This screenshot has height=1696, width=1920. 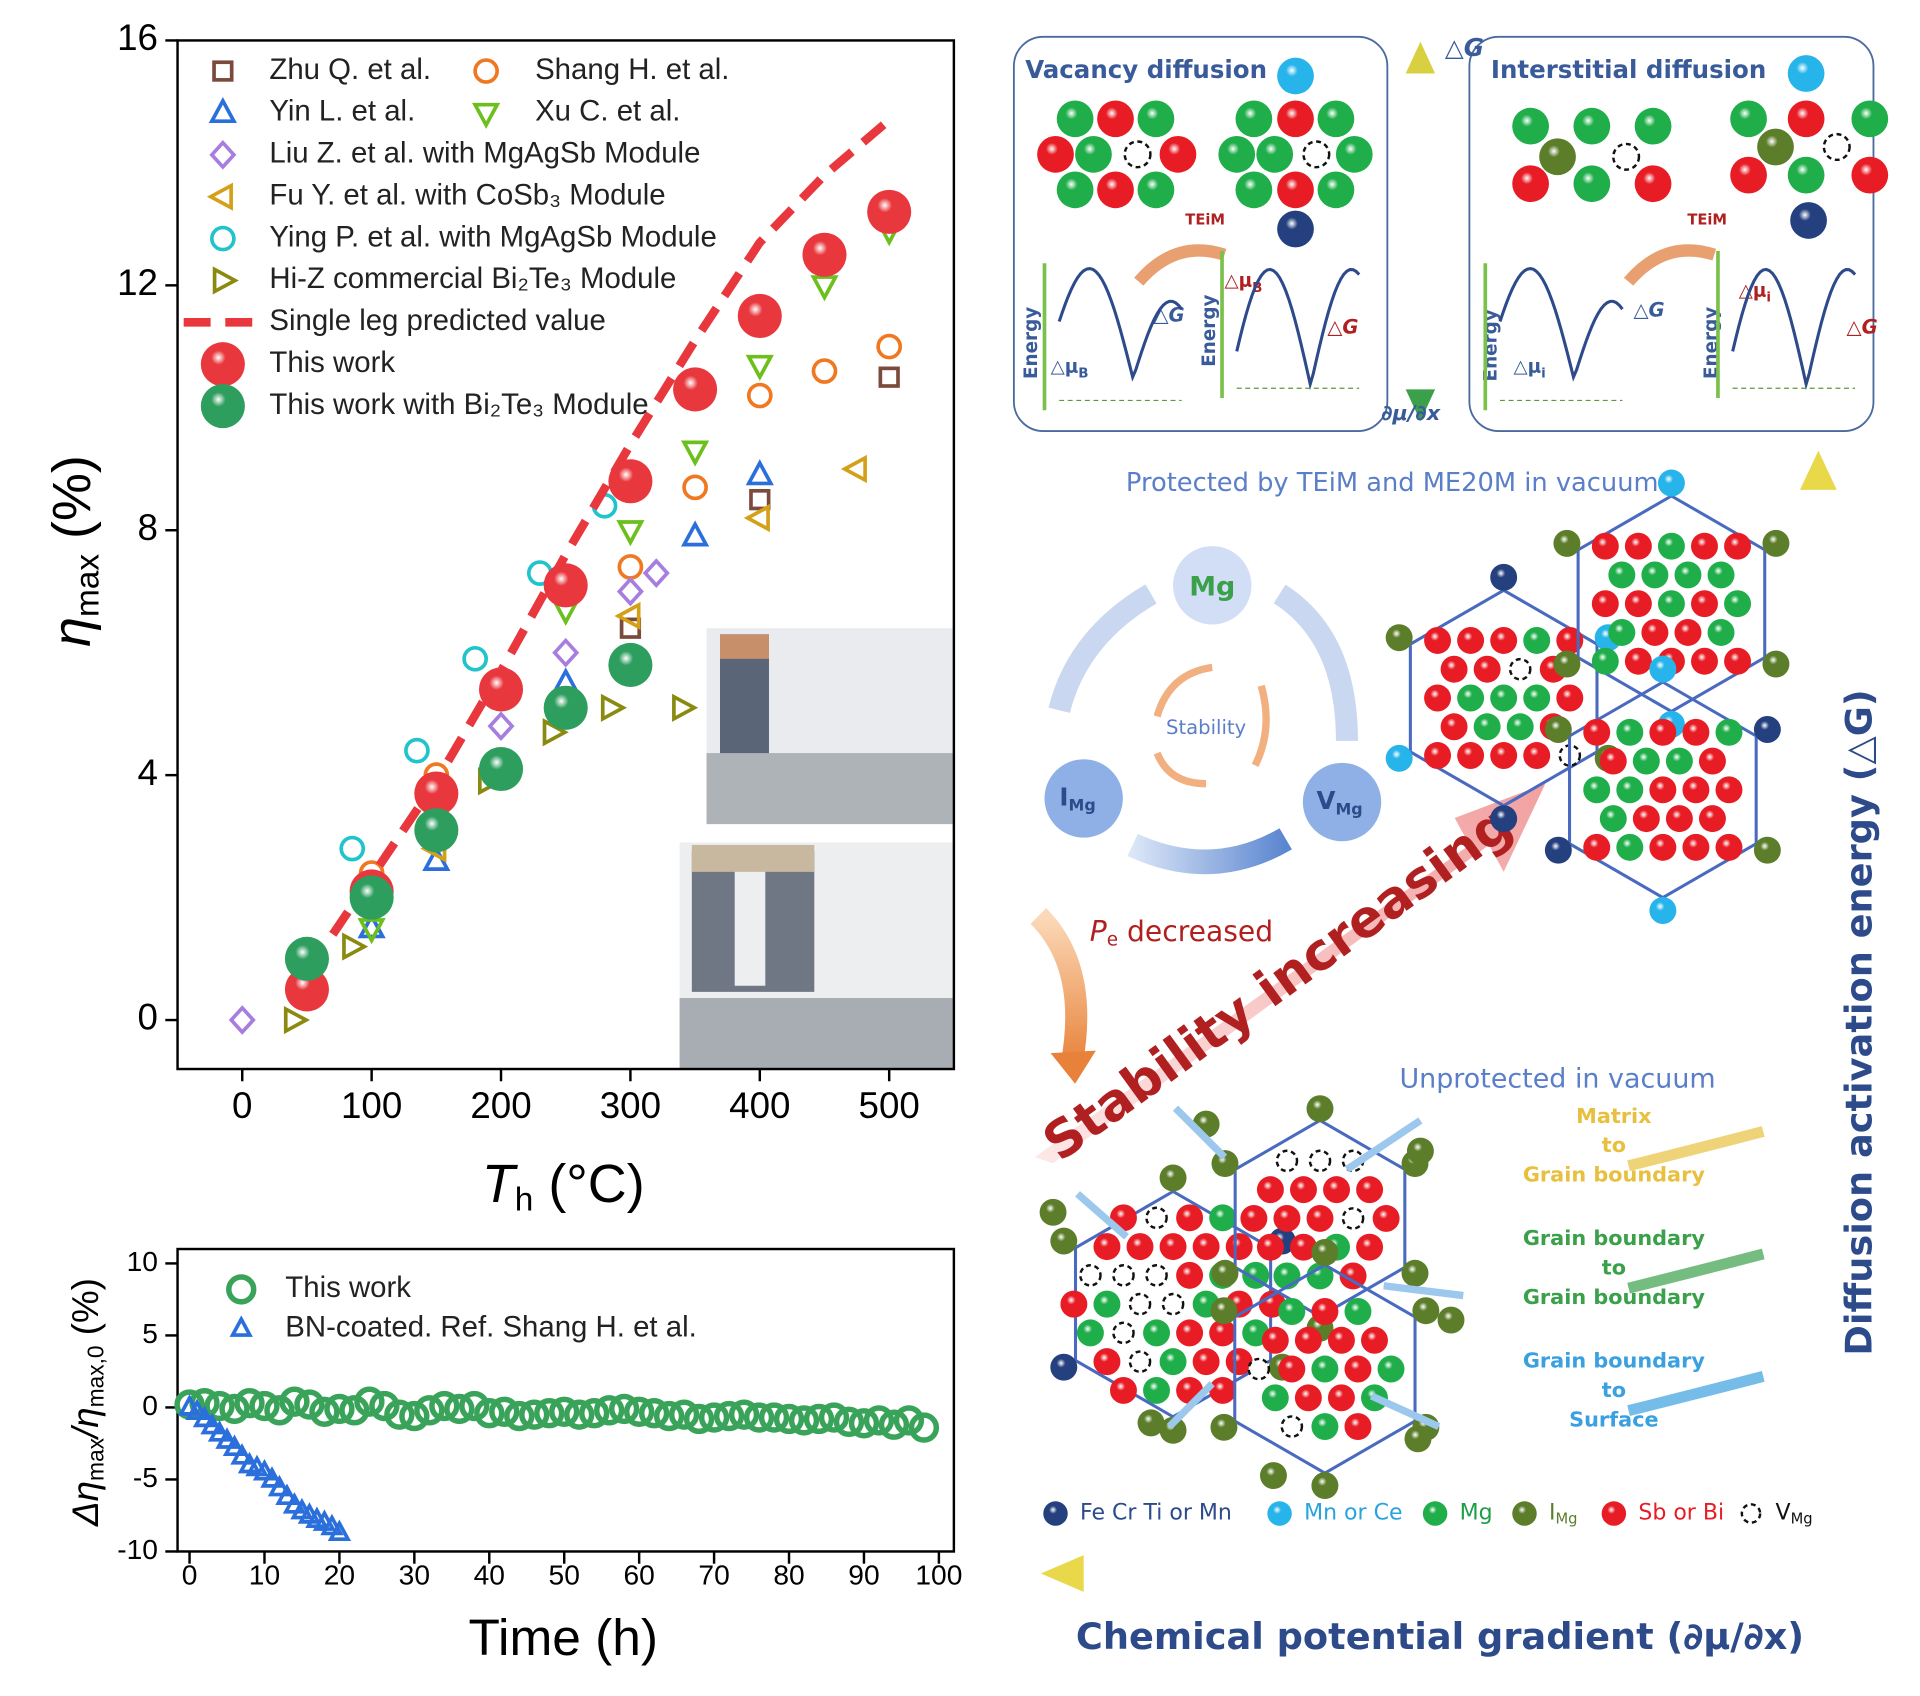 What do you see at coordinates (472, 278) in the screenshot?
I see `legend-label: Hi-Z commercial Bi₂Te₃ Module` at bounding box center [472, 278].